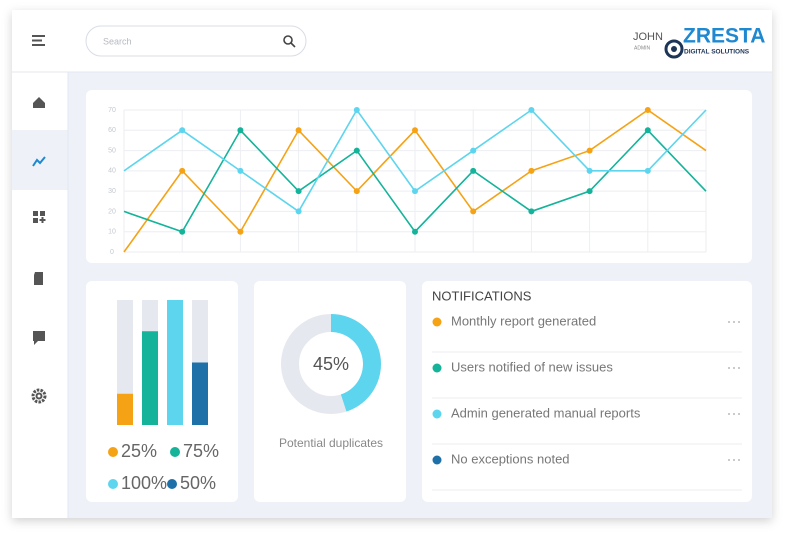 The width and height of the screenshot is (800, 547). I want to click on bar-value-label: 75%, so click(201, 451).